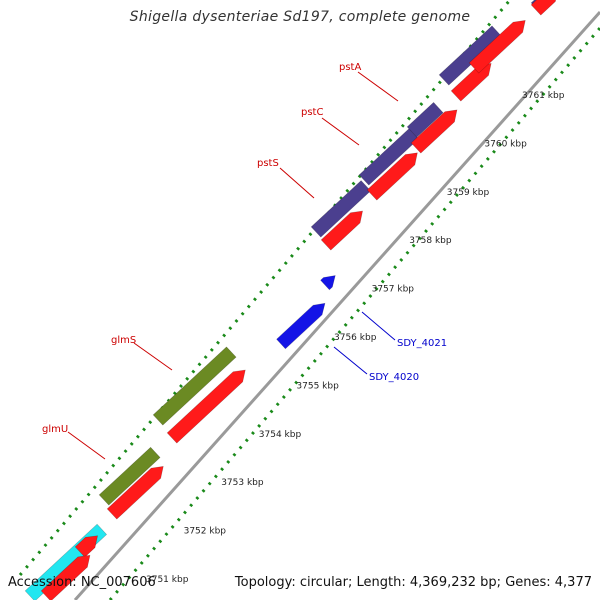 The width and height of the screenshot is (600, 600). Describe the element at coordinates (242, 483) in the screenshot. I see `scale-label: 3753 kbp` at that location.